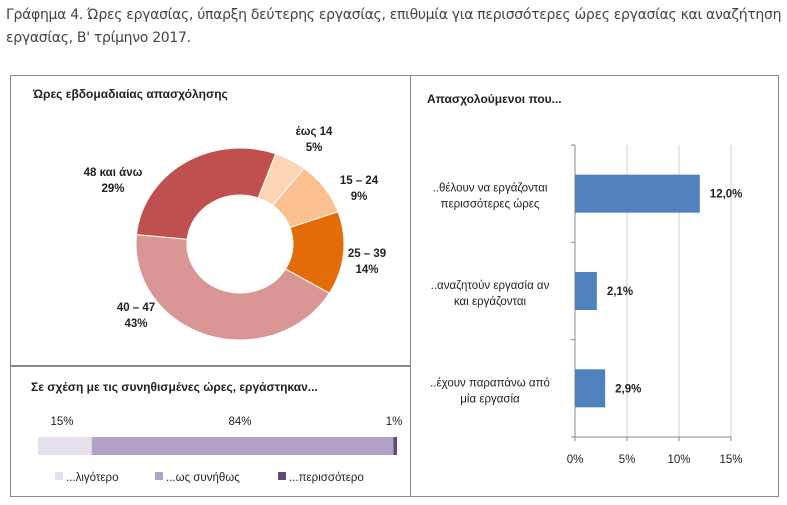  I want to click on donut-value-label: 9%, so click(359, 197).